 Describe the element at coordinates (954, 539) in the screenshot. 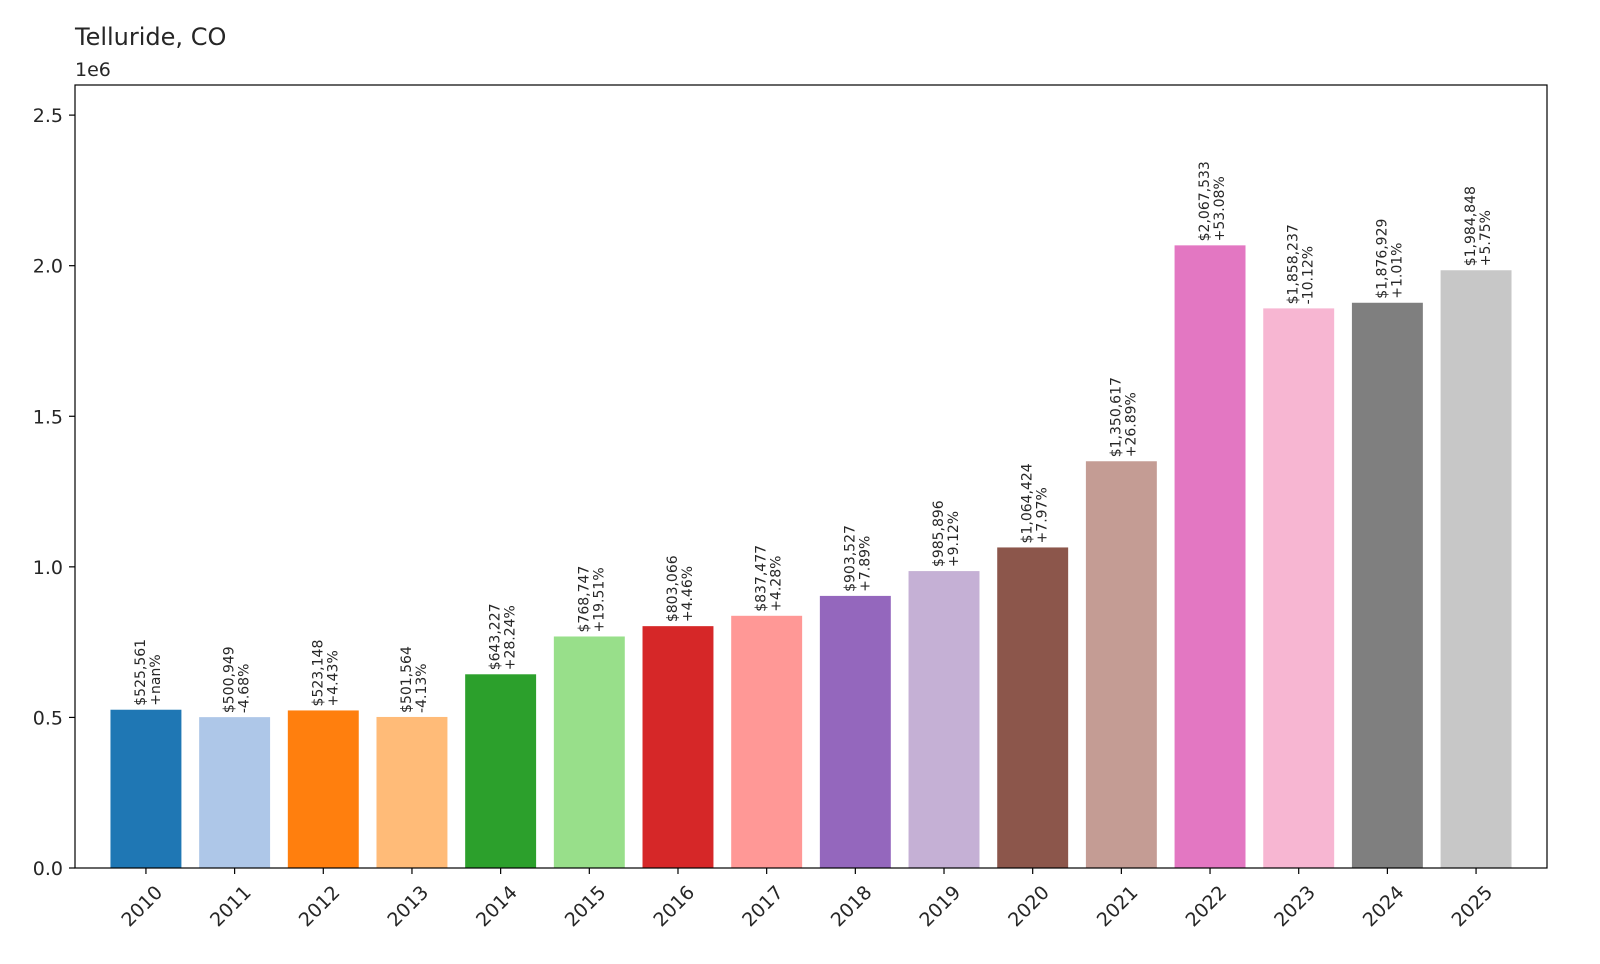

I see `bar-change-label: +9.12%` at that location.